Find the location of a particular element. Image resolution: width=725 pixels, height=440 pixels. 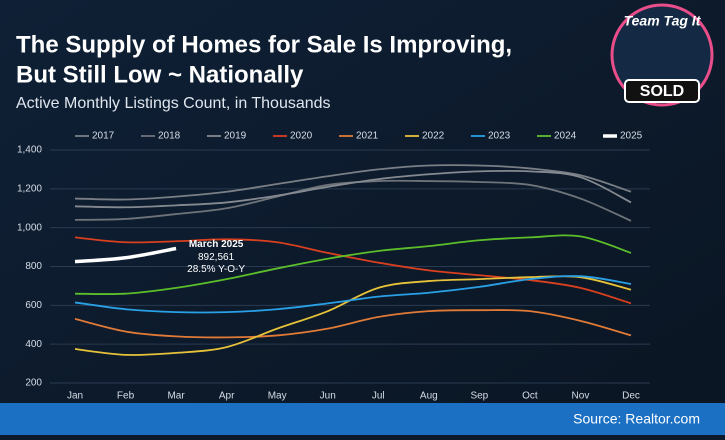

x-tick-label: Jul is located at coordinates (378, 396).